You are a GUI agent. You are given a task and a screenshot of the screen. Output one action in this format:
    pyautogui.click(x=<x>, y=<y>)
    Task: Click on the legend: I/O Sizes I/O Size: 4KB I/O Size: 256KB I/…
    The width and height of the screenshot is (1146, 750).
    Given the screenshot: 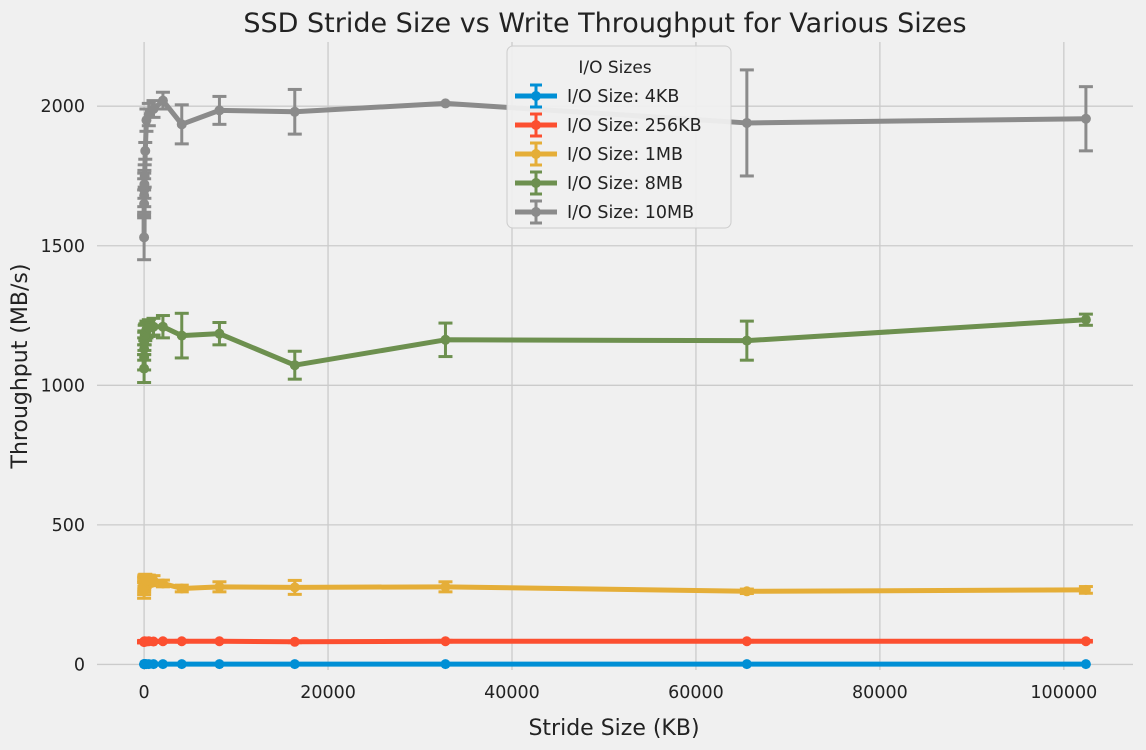 What is the action you would take?
    pyautogui.click(x=619, y=137)
    